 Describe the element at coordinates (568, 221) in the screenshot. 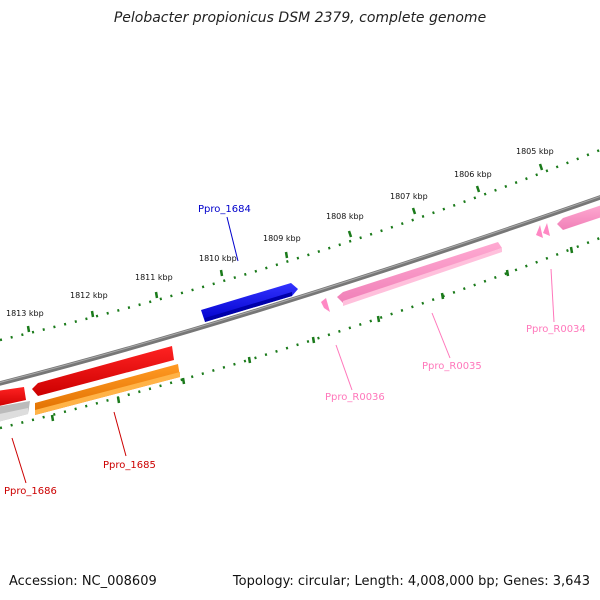

I see `gene-ppro-r0034` at that location.